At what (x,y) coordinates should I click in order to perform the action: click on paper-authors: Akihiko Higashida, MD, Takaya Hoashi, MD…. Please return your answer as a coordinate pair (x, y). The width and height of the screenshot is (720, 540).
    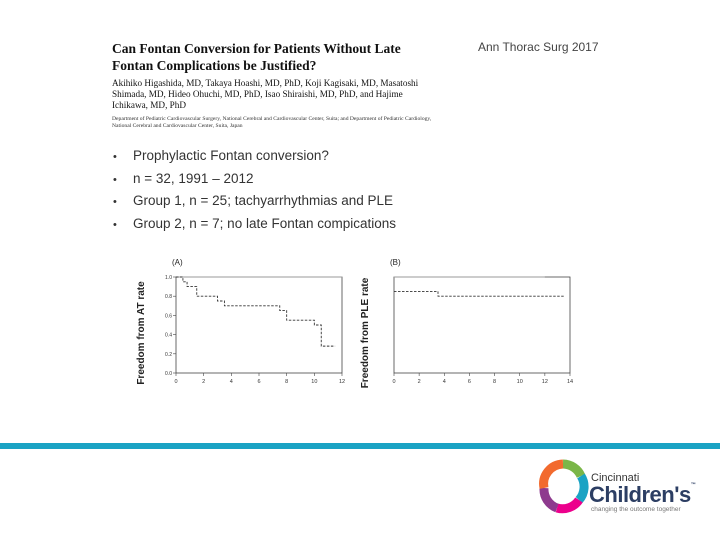
    Looking at the image, I should click on (265, 94).